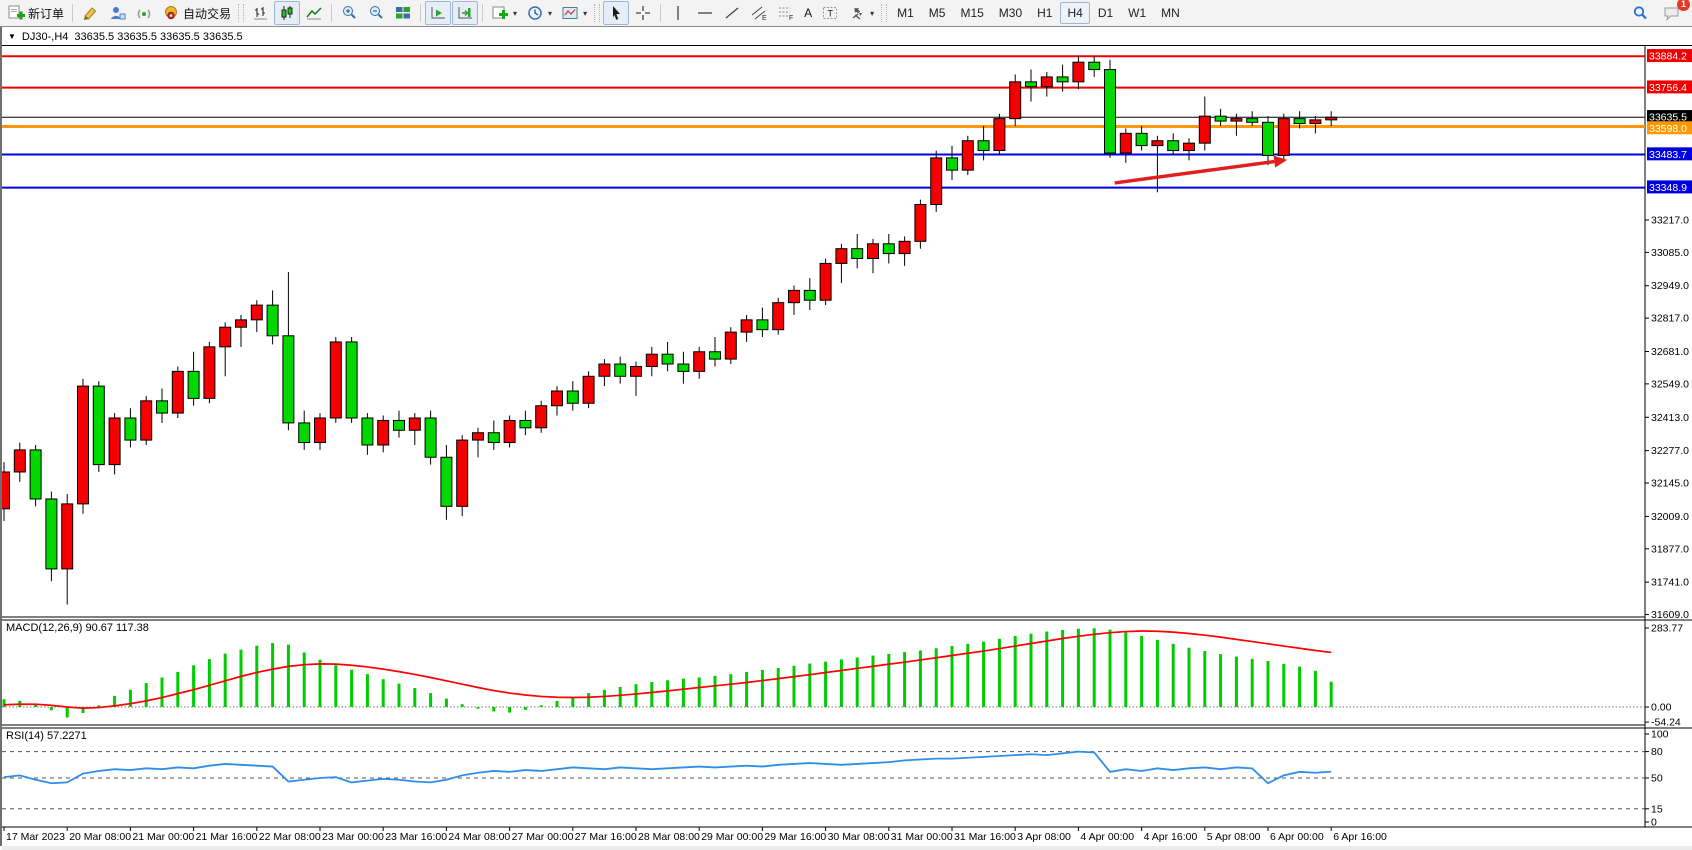 Image resolution: width=1692 pixels, height=850 pixels. Describe the element at coordinates (1137, 13) in the screenshot. I see `timeframe-w1: W1` at that location.